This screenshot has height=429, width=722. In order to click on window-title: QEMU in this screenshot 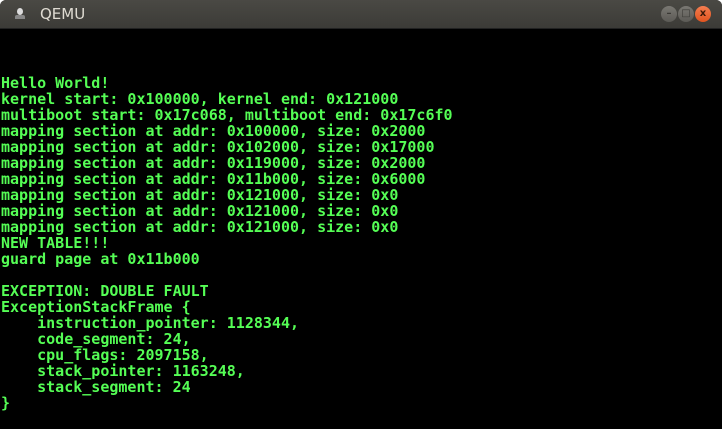, I will do `click(63, 14)`.